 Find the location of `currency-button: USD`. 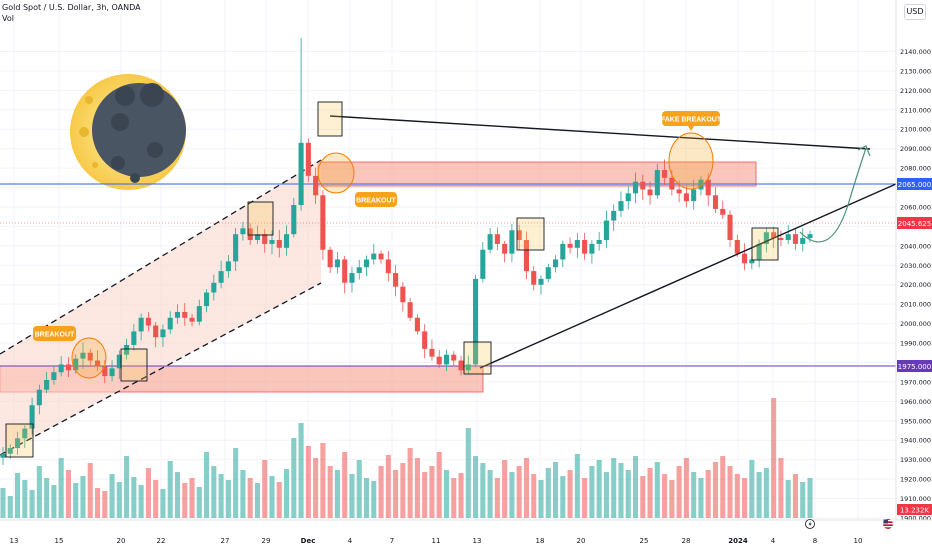

currency-button: USD is located at coordinates (915, 12).